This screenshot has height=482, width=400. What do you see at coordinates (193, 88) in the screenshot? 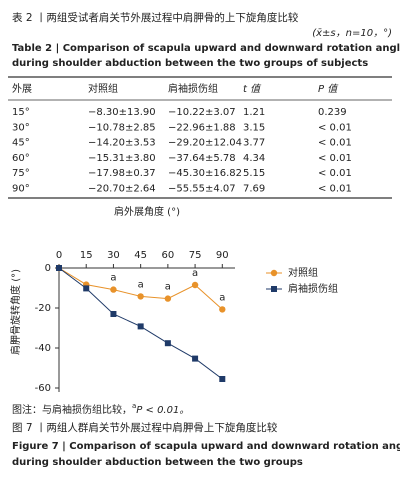
I see `table-header: 肩袖损伤组` at bounding box center [193, 88].